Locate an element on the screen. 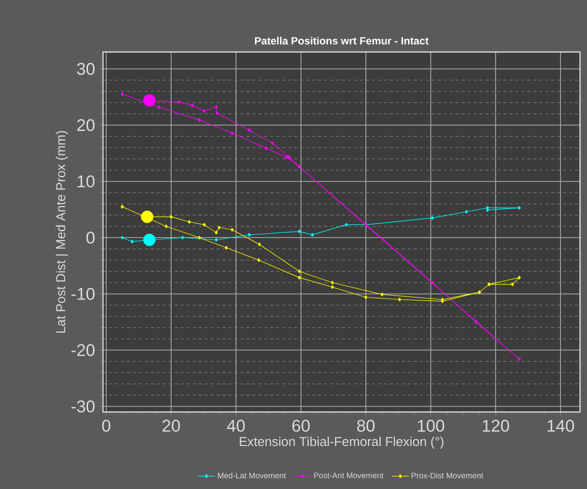  y-tick-label: 0 is located at coordinates (90, 238).